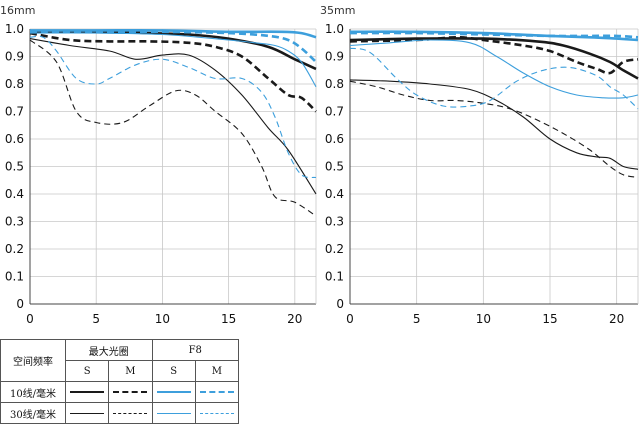 Image resolution: width=640 pixels, height=426 pixels. I want to click on series-line-35mm-f8-30-m, so click(494, 78).